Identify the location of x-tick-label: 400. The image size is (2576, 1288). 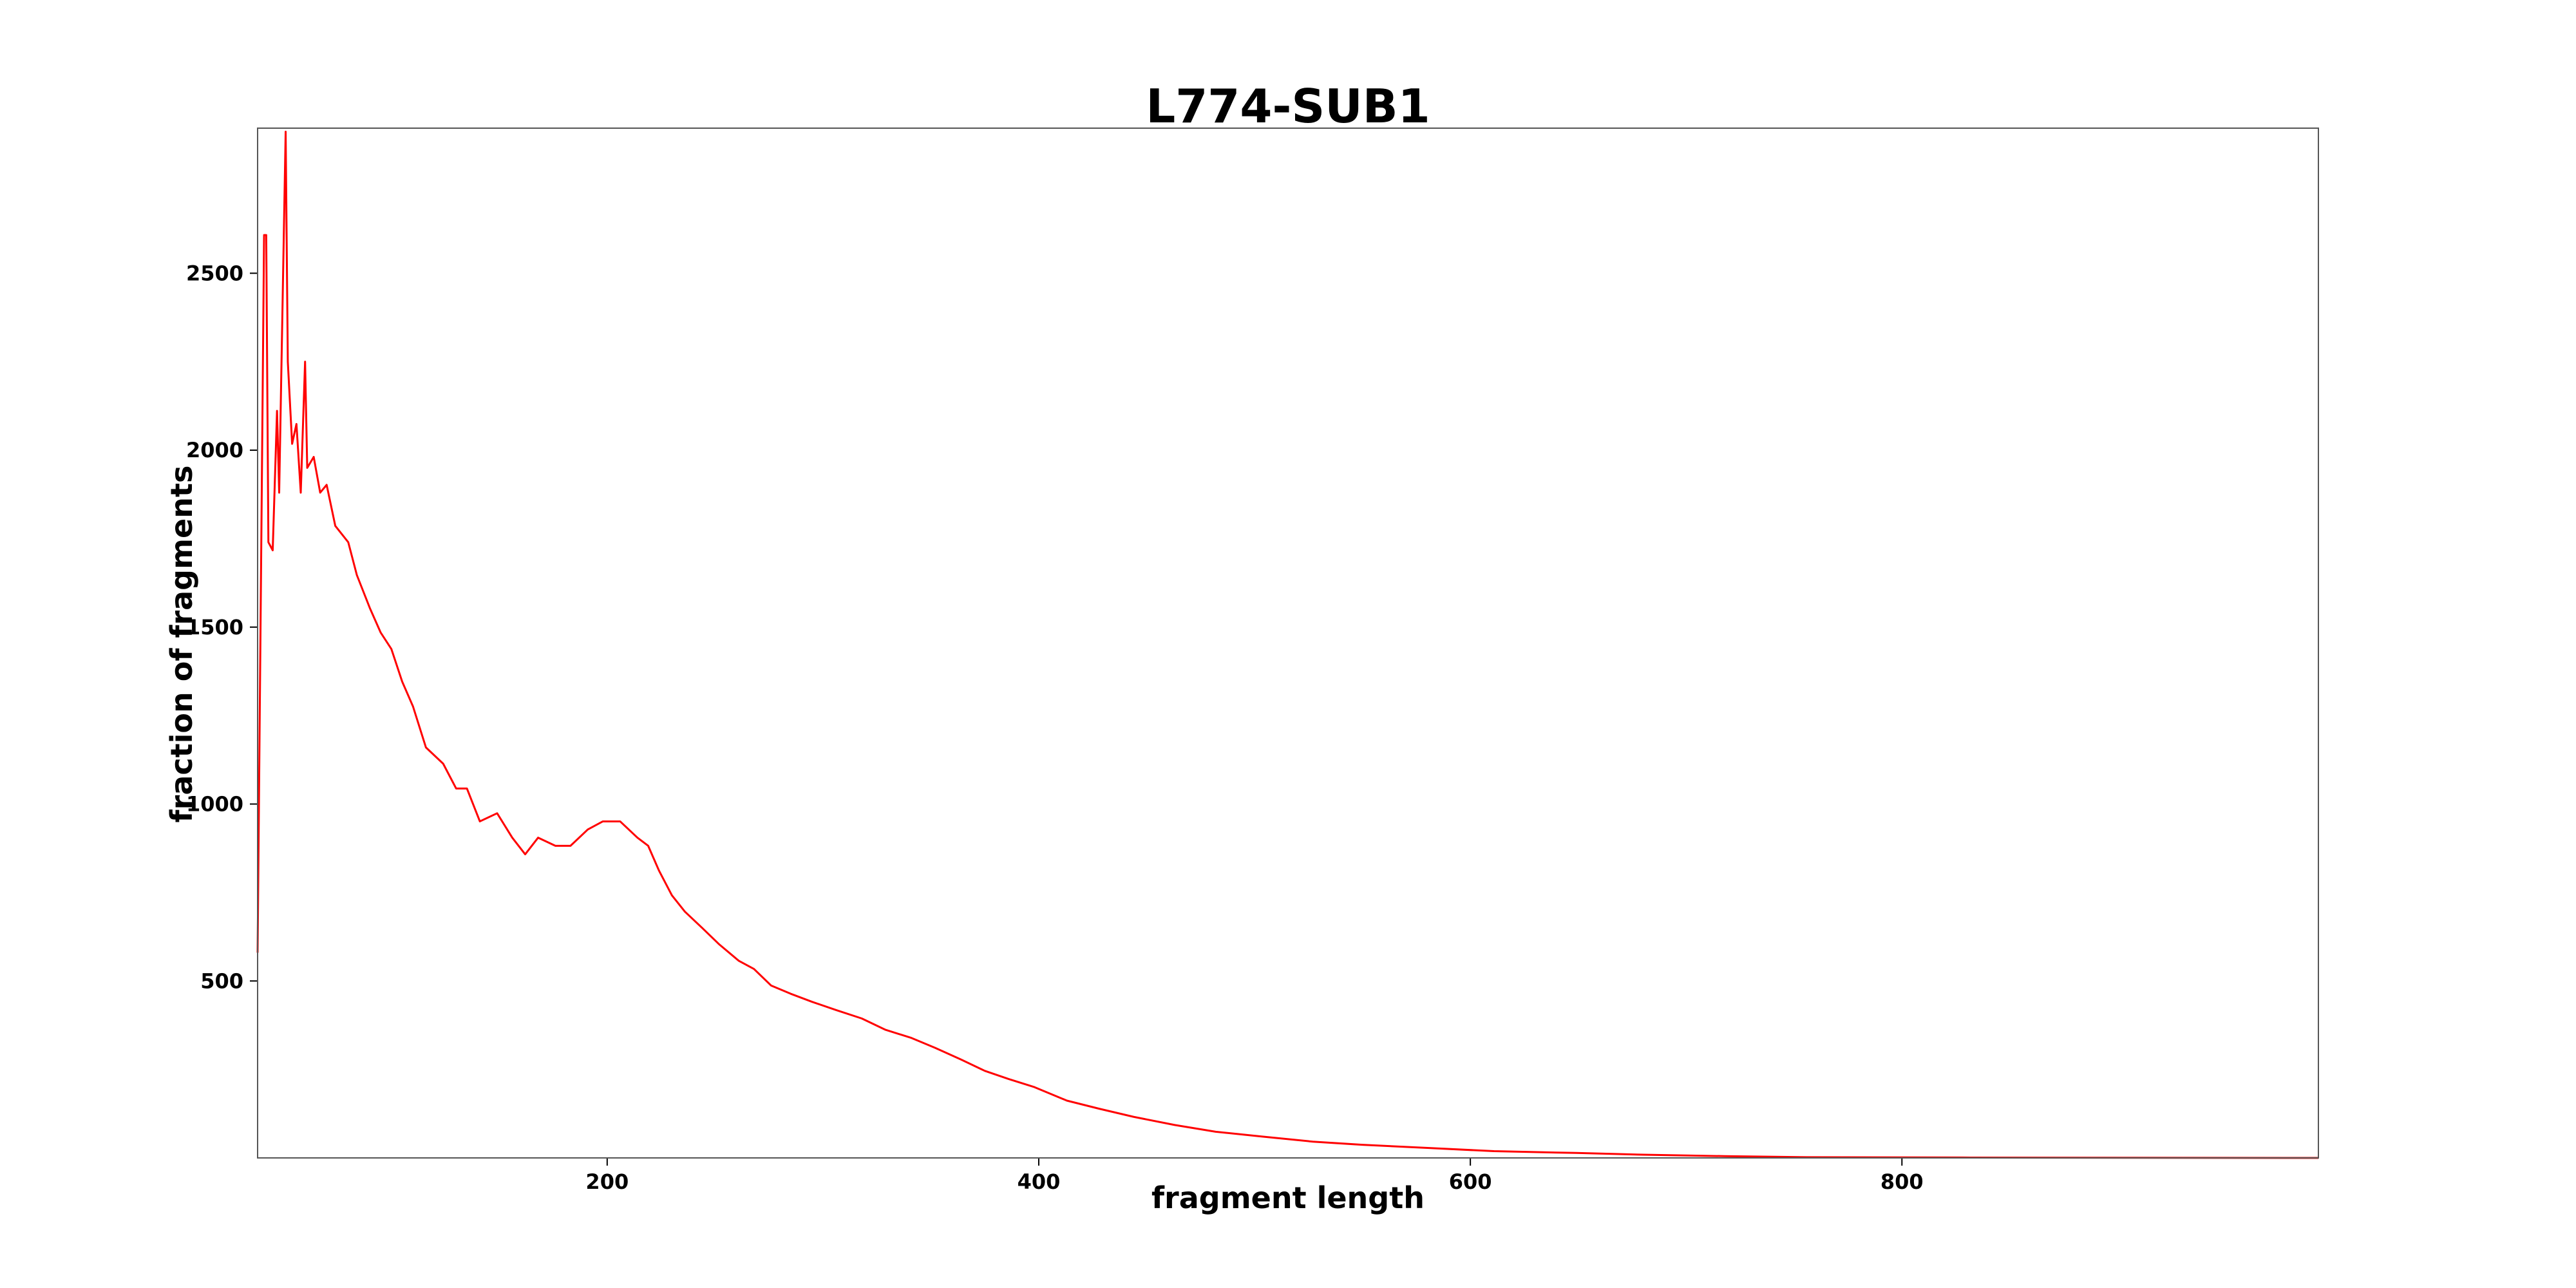
(1039, 1182).